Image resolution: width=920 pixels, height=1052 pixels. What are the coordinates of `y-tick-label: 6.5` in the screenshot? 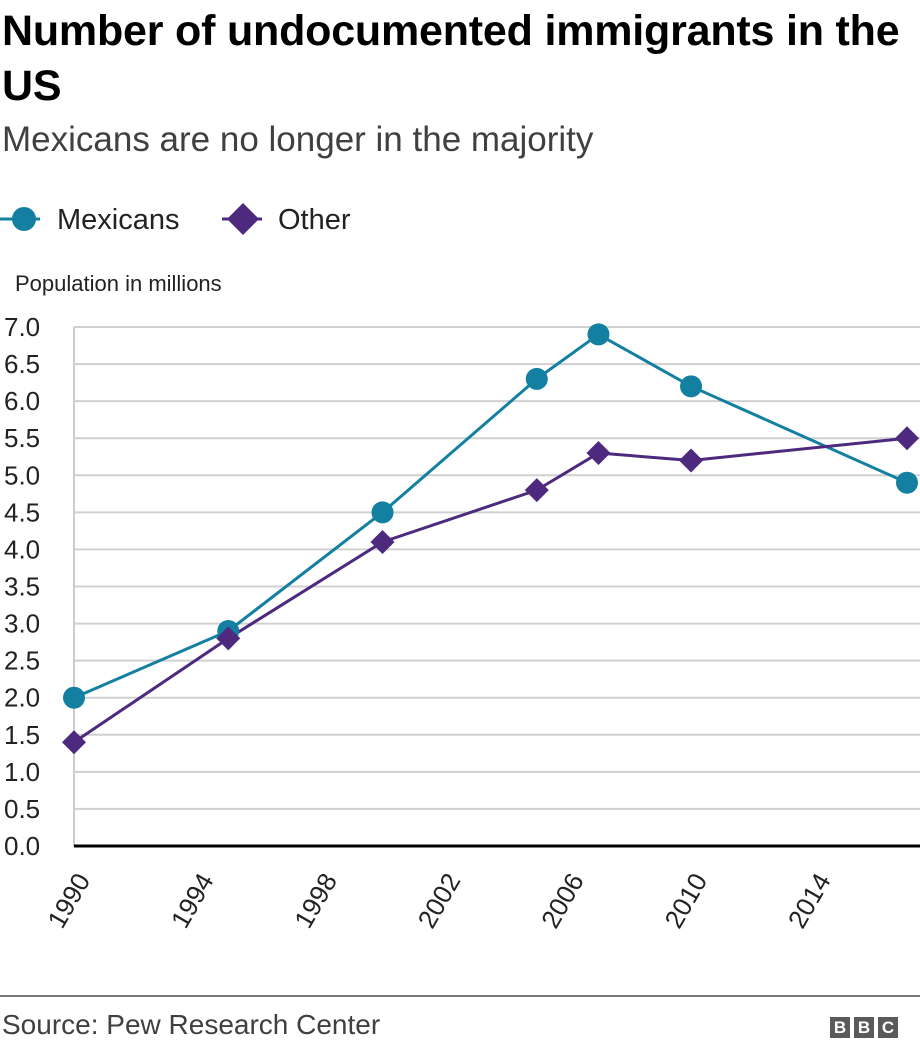 It's located at (22, 364).